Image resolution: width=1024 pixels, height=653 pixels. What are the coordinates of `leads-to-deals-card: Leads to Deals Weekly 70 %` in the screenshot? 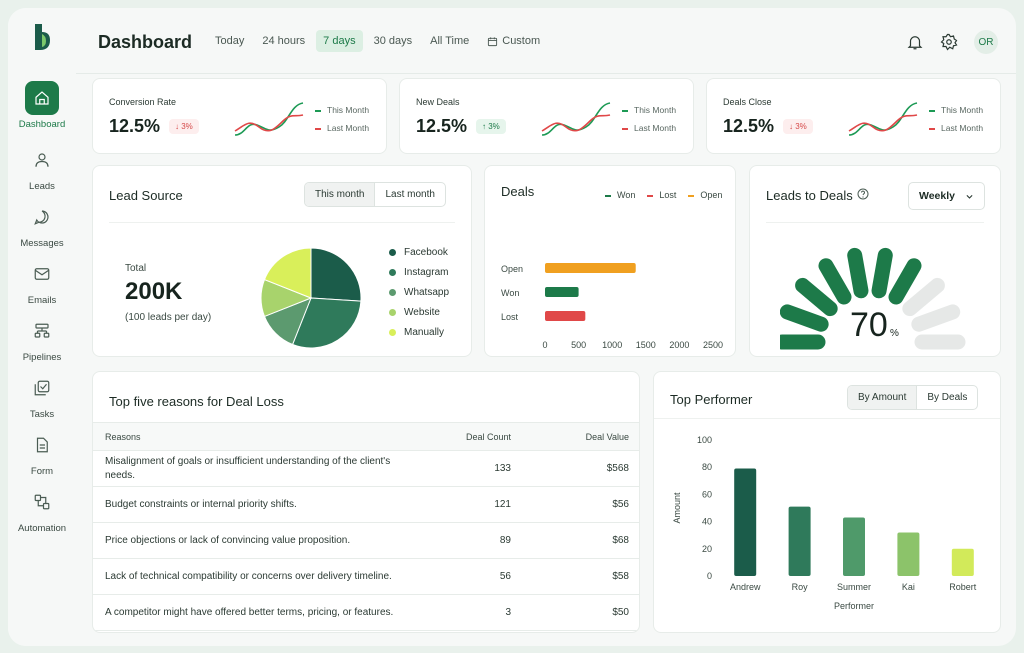 It's located at (875, 261).